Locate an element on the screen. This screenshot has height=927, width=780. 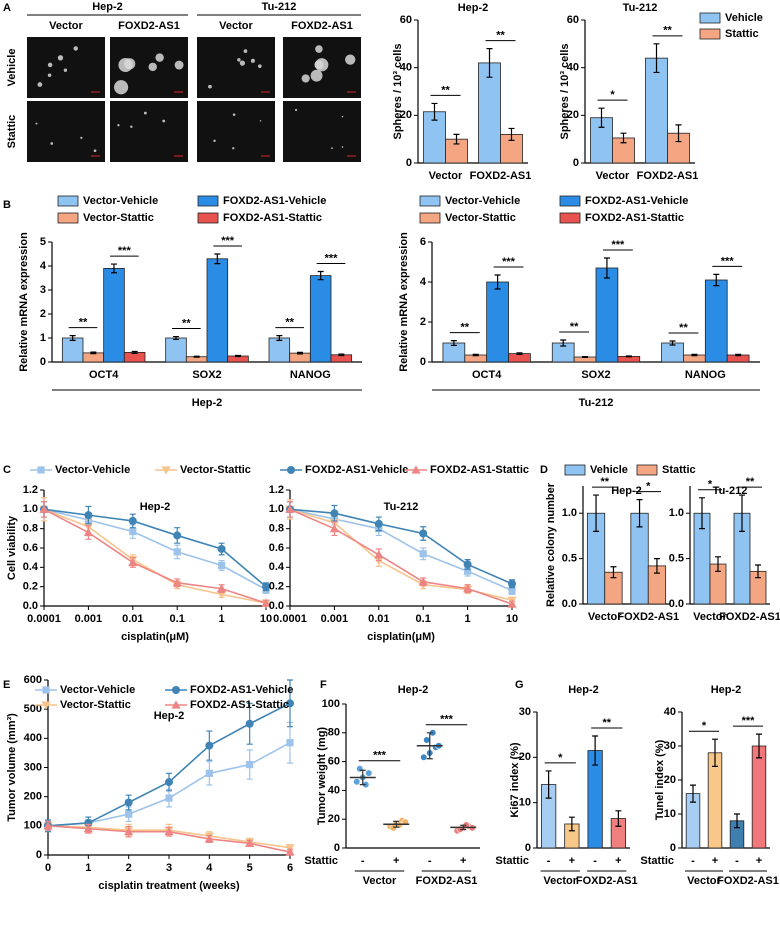
y-tick-label: 500 is located at coordinates (33, 709).